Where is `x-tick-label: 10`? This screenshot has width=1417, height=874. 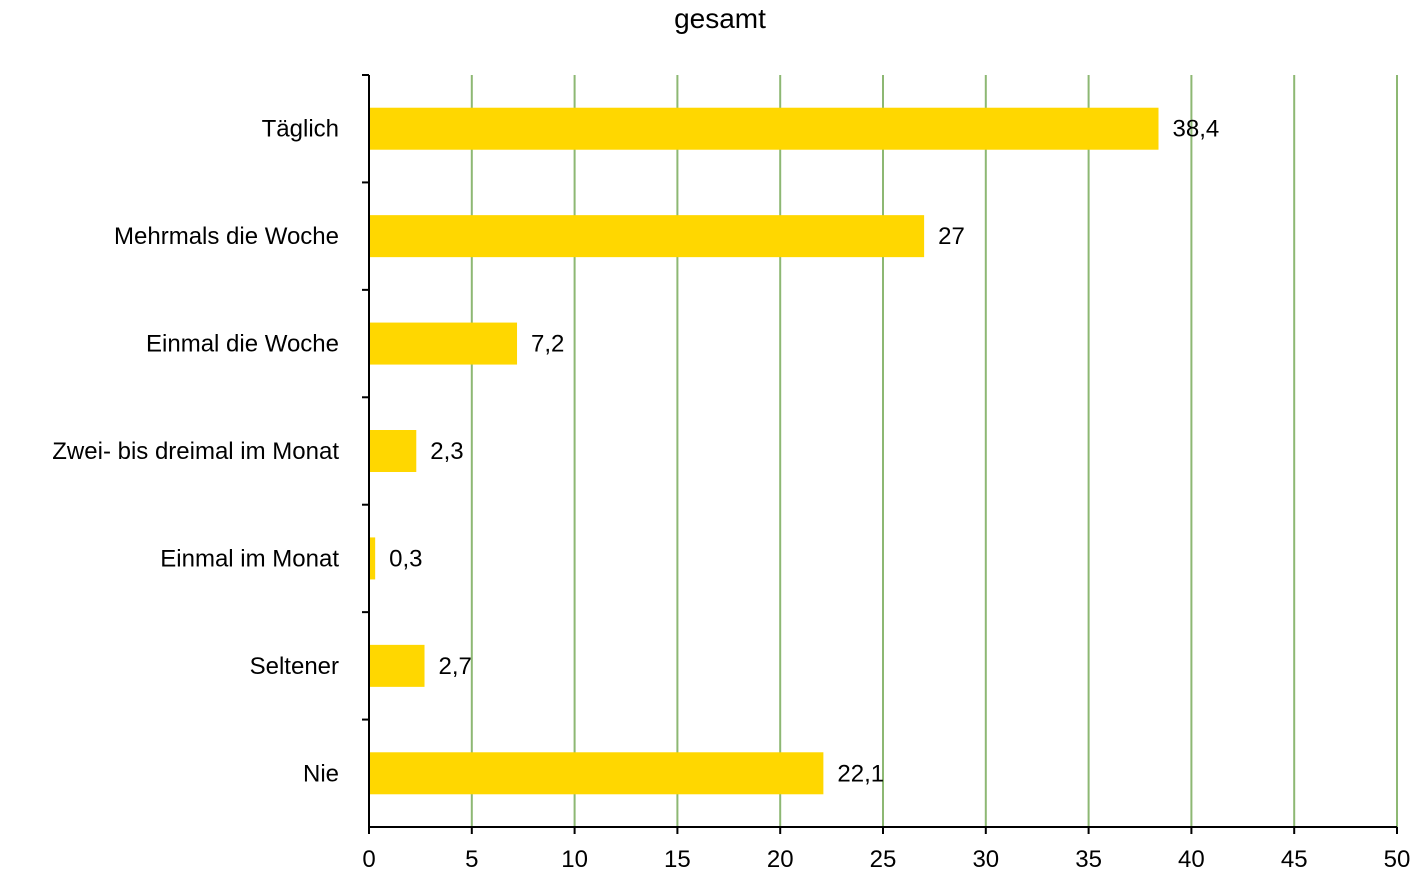
x-tick-label: 10 is located at coordinates (574, 859).